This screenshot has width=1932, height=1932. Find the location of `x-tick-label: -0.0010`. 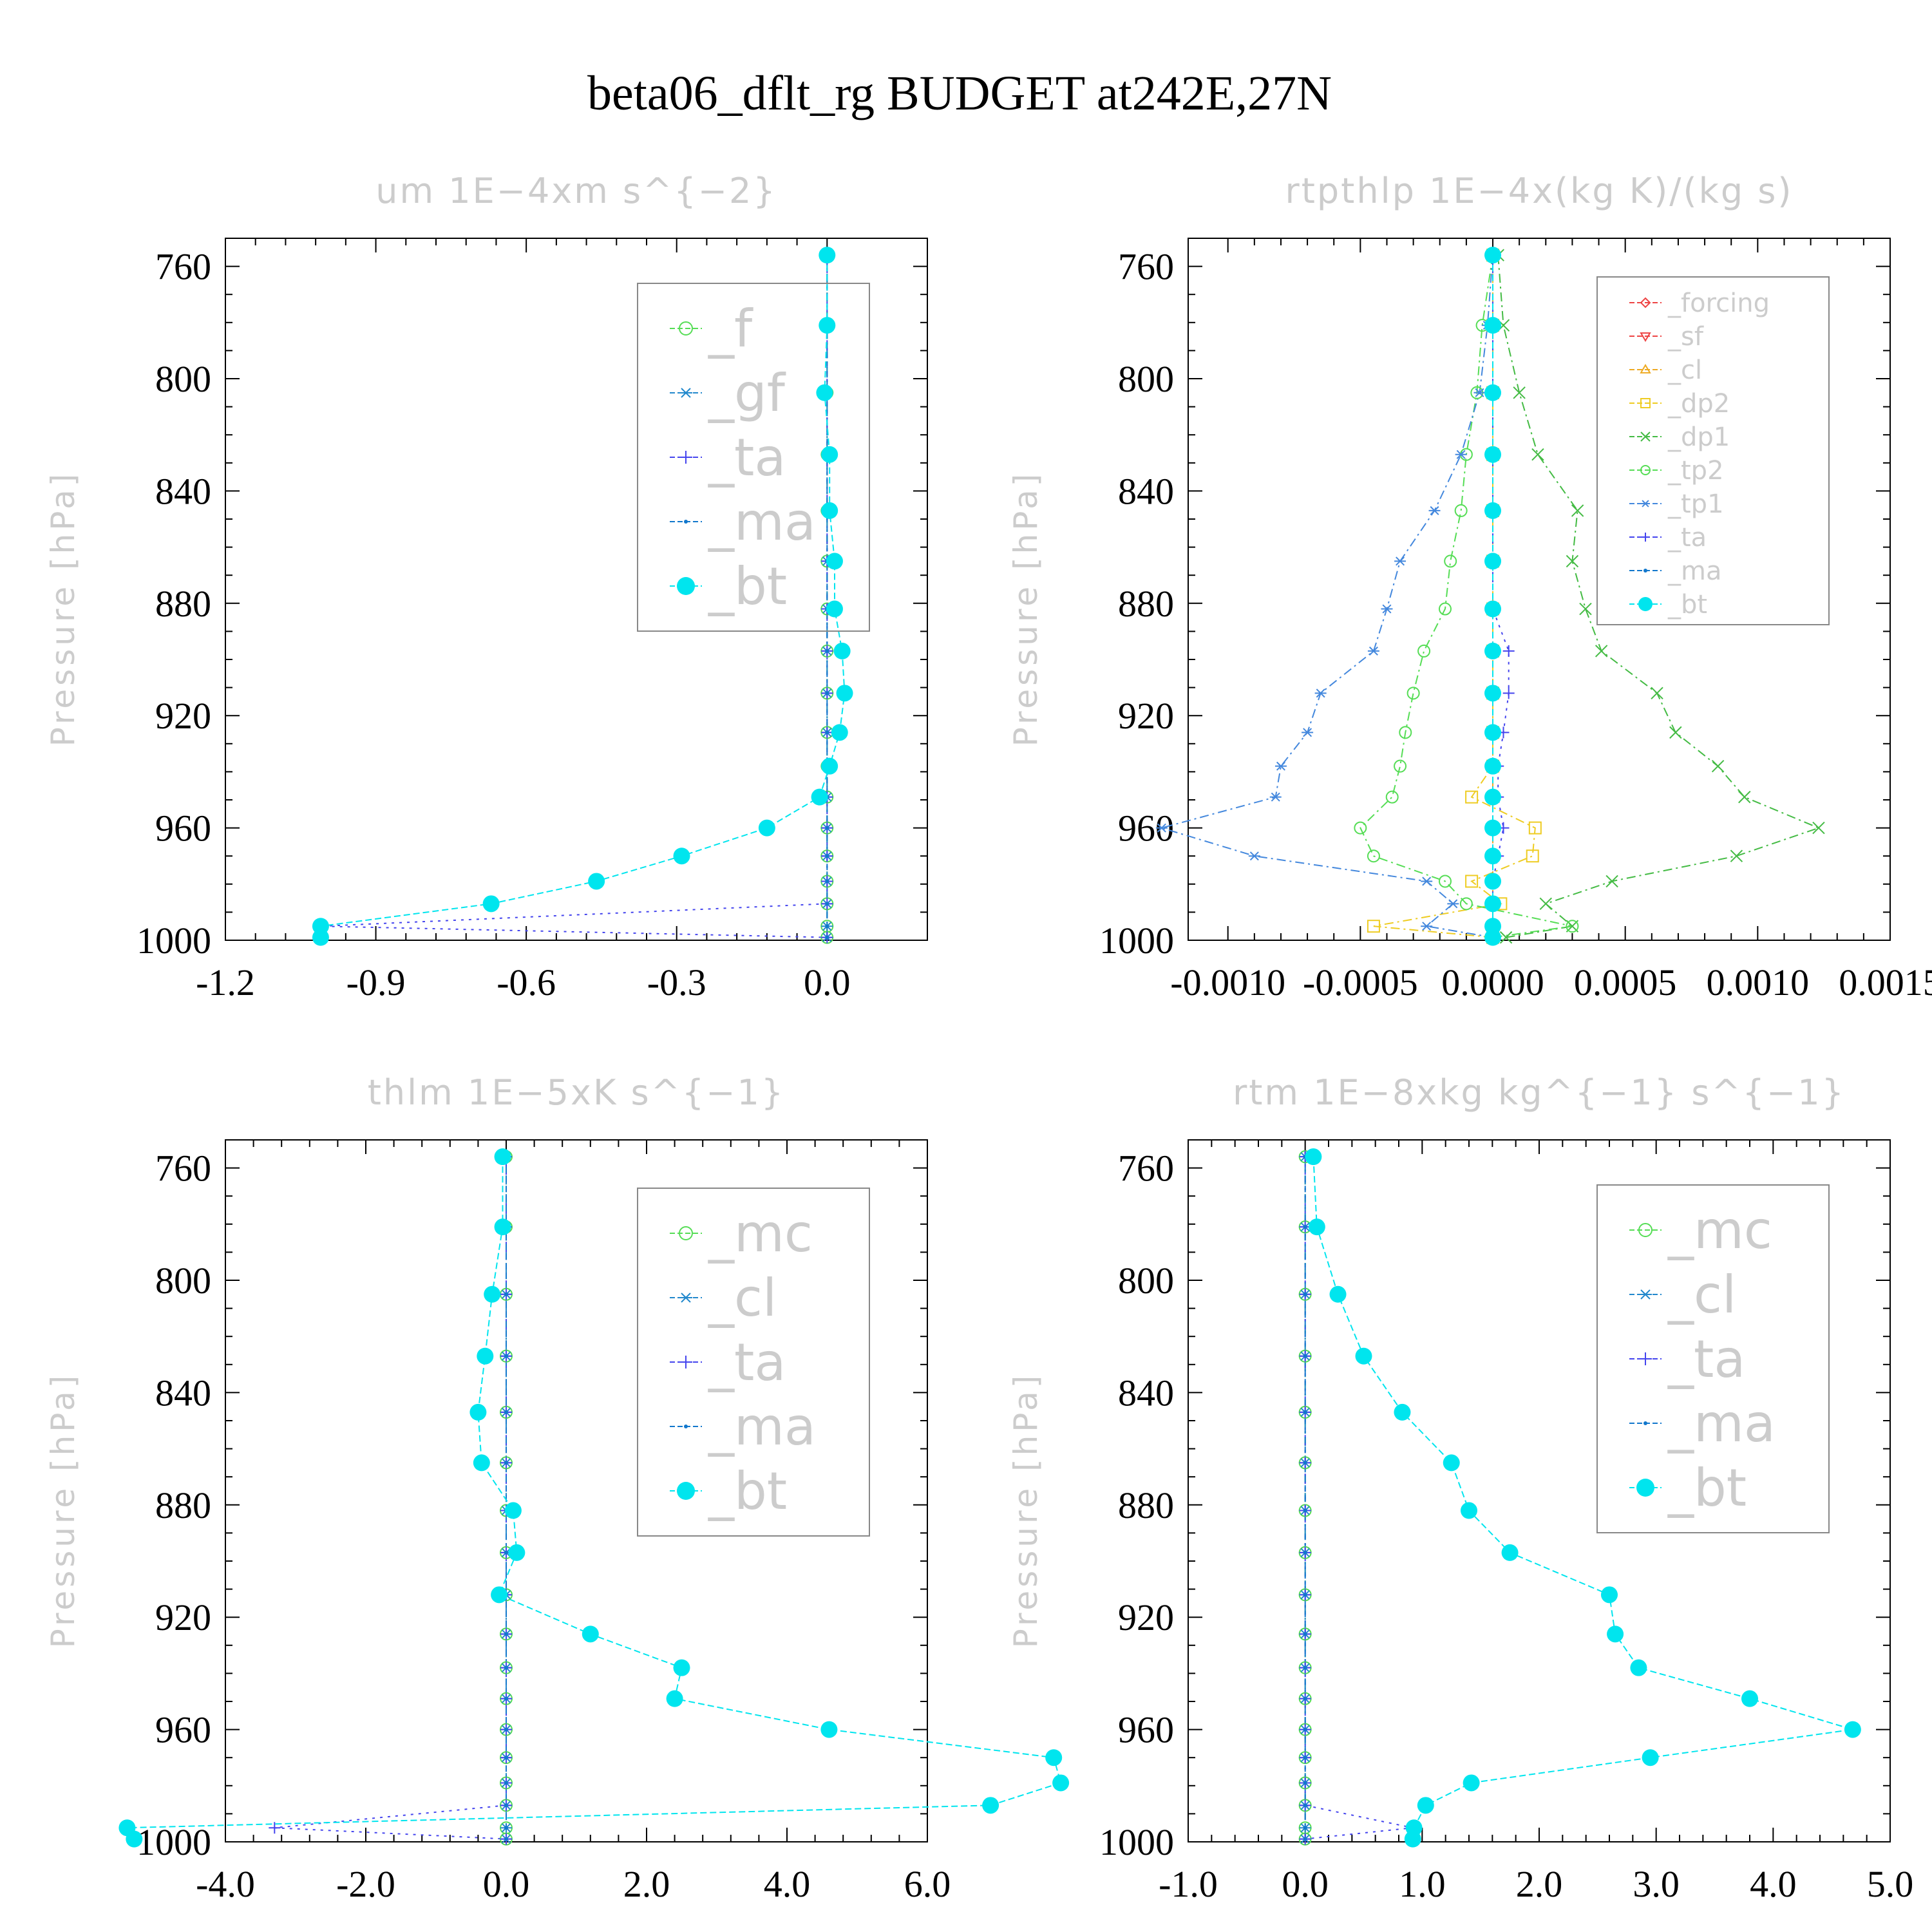

x-tick-label: -0.0010 is located at coordinates (1227, 982).